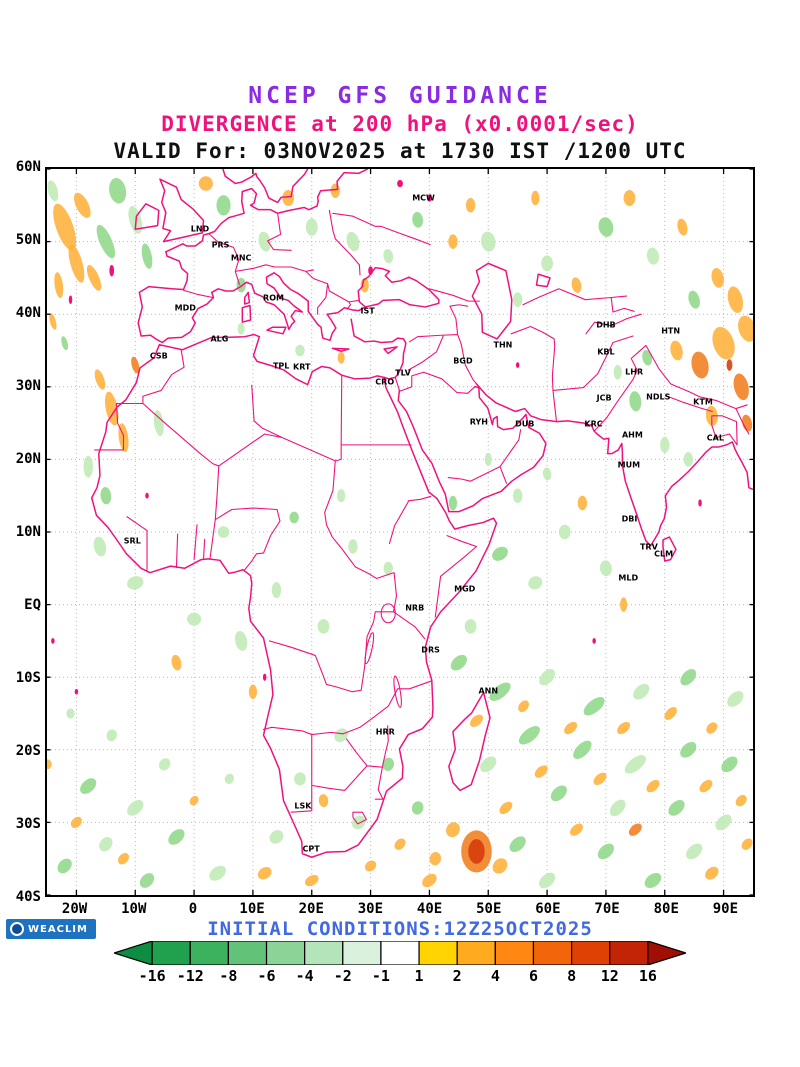 Image resolution: width=800 pixels, height=1067 pixels. Describe the element at coordinates (491, 301) in the screenshot. I see `coastline-caspian-sea` at that location.